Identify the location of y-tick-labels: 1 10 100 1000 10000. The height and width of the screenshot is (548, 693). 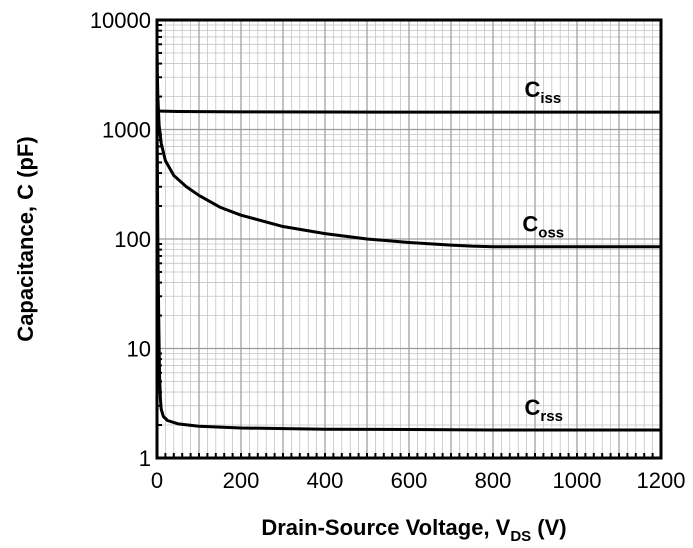
(120, 239).